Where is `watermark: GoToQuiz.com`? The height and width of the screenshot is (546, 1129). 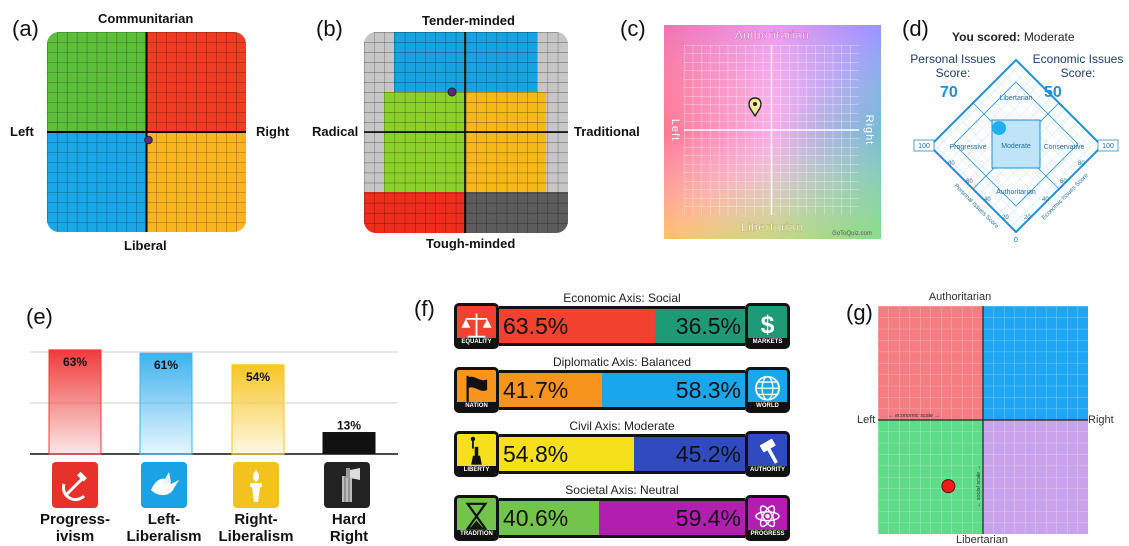
watermark: GoToQuiz.com is located at coordinates (852, 234).